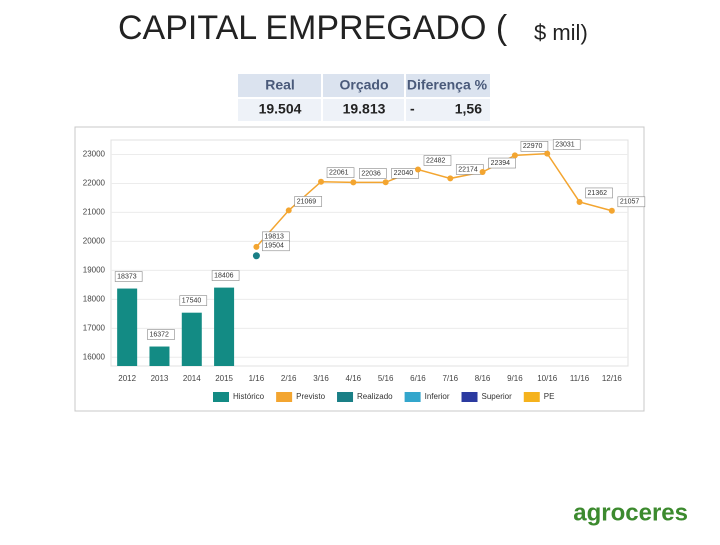 Image resolution: width=720 pixels, height=545 pixels. Describe the element at coordinates (160, 378) in the screenshot. I see `x-tick-label: 2013` at that location.